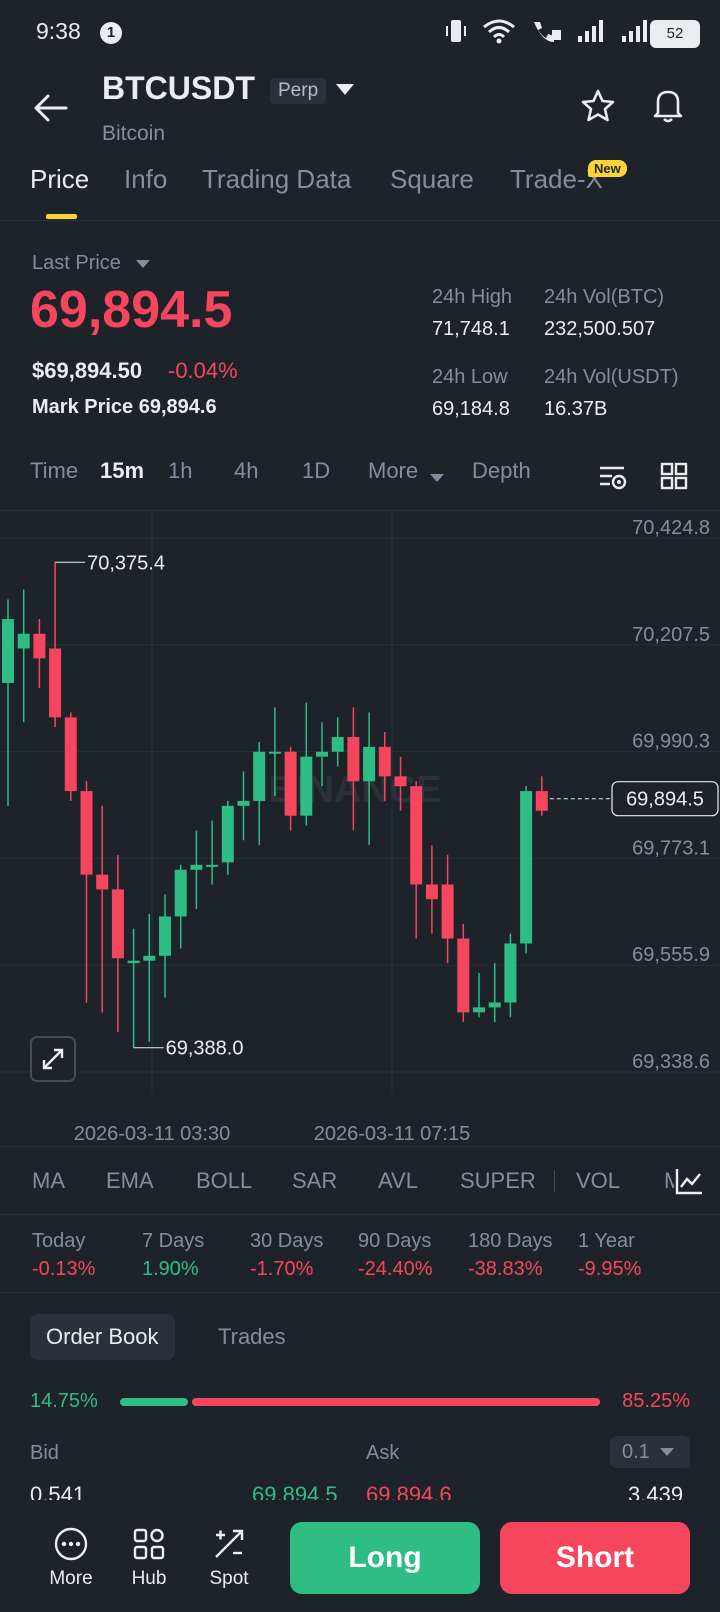 This screenshot has height=1612, width=720. What do you see at coordinates (472, 297) in the screenshot?
I see `high-label: 24h High` at bounding box center [472, 297].